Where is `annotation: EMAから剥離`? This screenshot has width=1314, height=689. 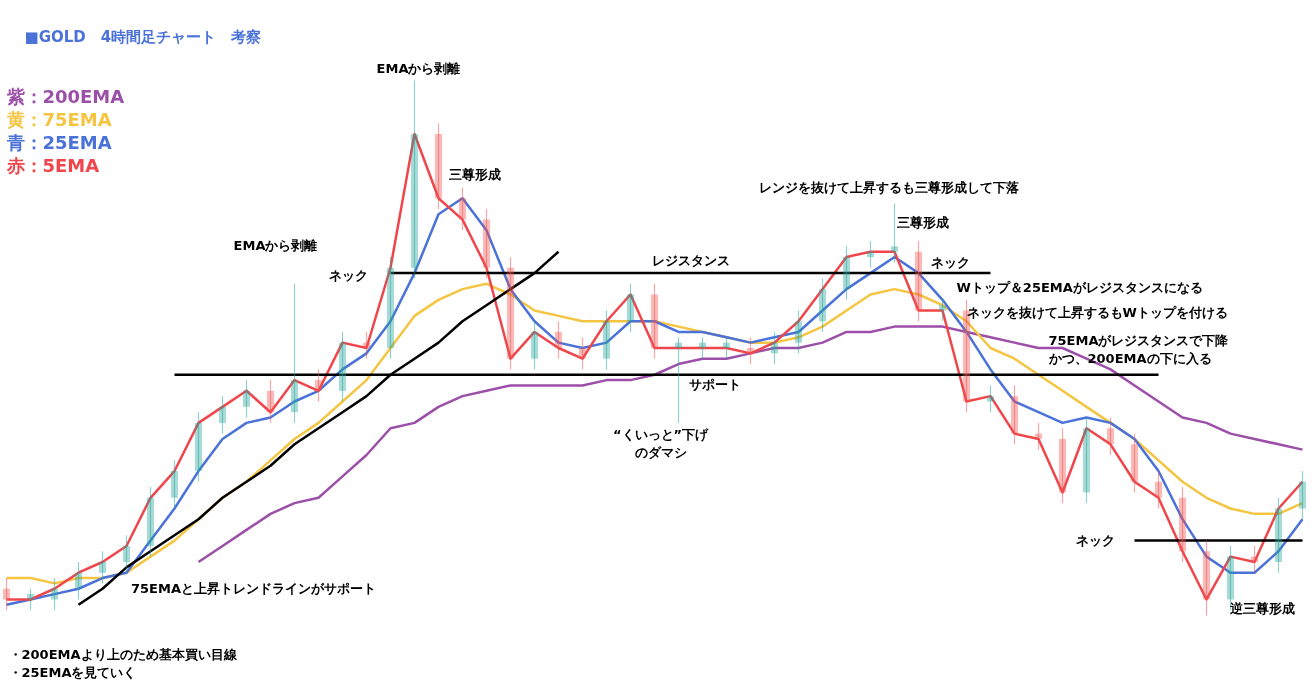 annotation: EMAから剥離 is located at coordinates (275, 245).